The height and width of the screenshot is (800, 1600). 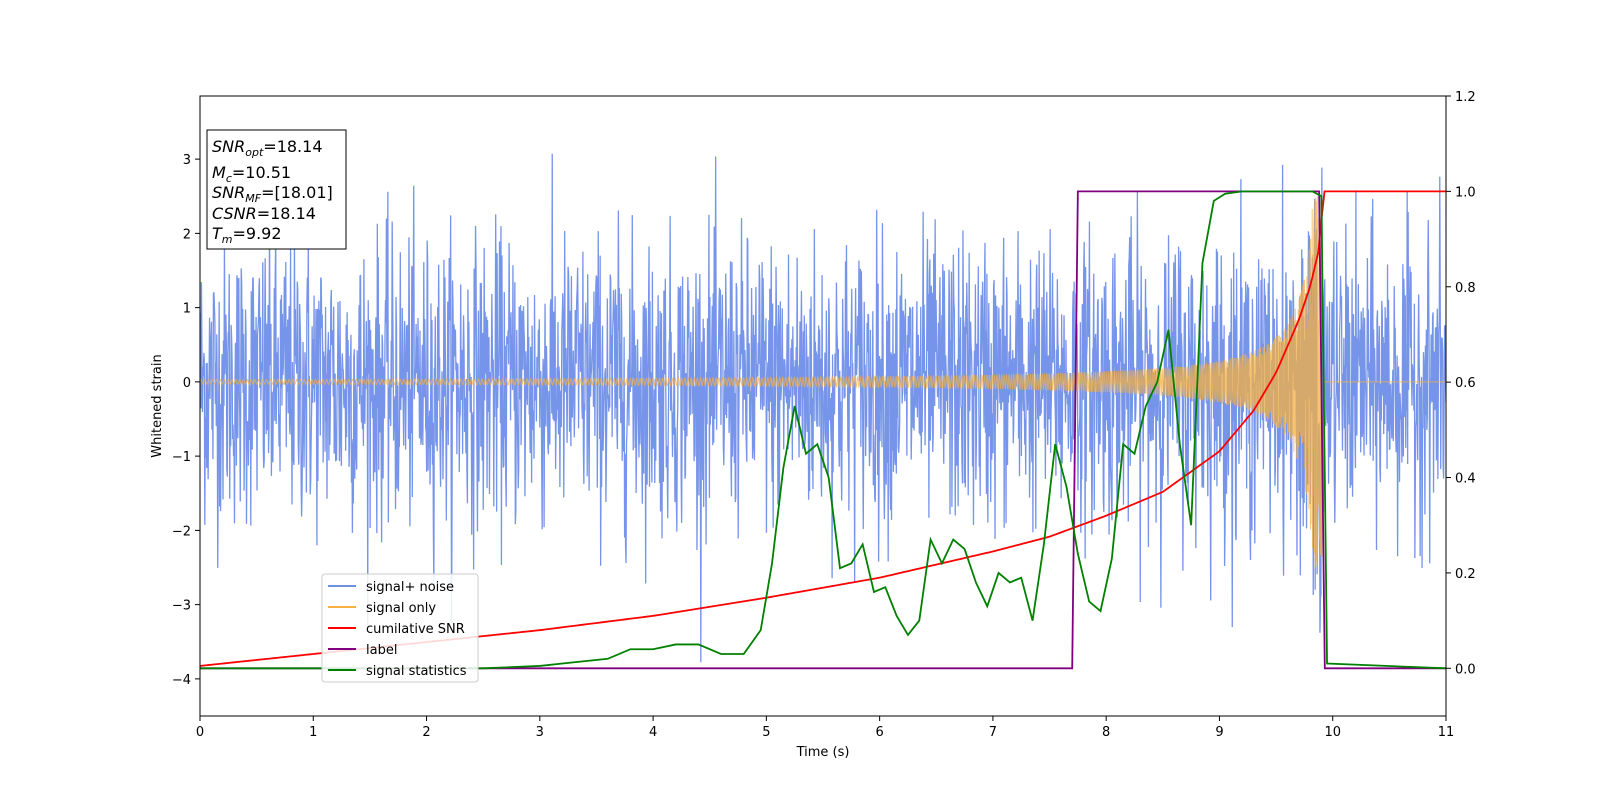 I want to click on y2-tick-label: 0.6, so click(x=1465, y=383).